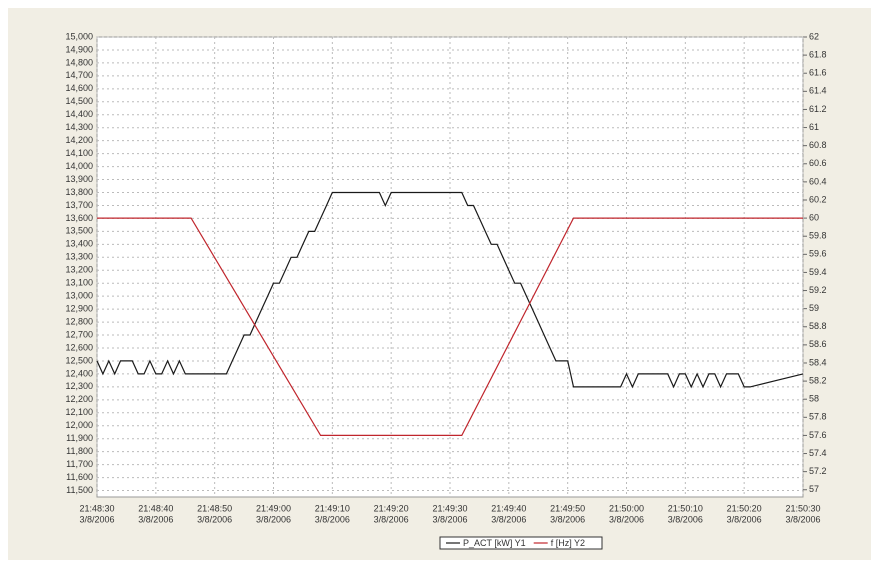  I want to click on y-tick-label: 12,500, so click(79, 360).